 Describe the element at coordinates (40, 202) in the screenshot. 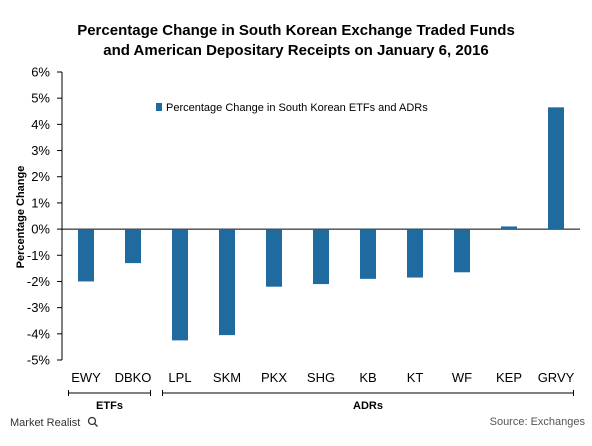

I see `y-tick-label: 1%` at that location.